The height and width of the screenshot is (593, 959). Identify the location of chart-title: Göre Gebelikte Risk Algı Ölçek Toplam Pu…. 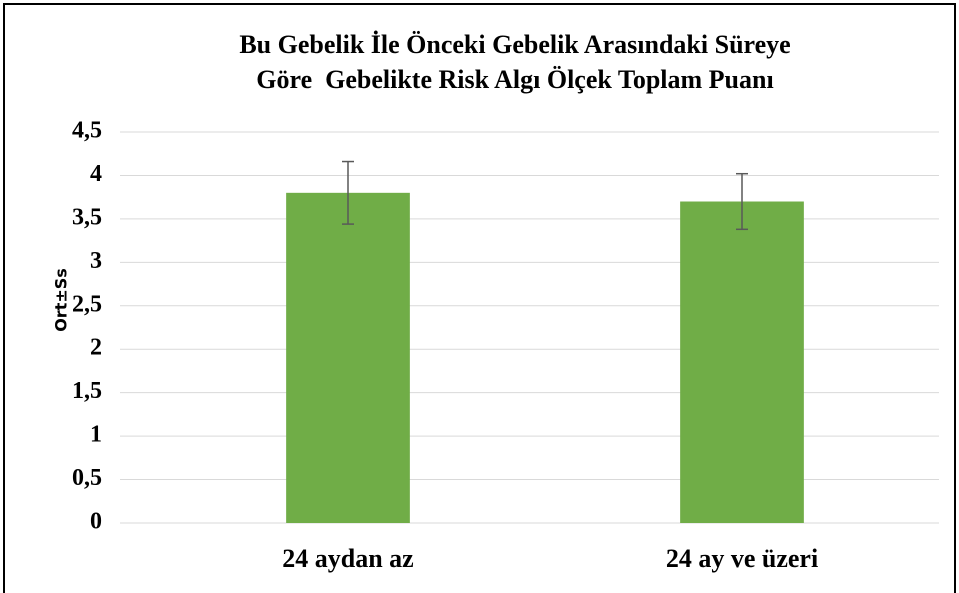
(514, 79).